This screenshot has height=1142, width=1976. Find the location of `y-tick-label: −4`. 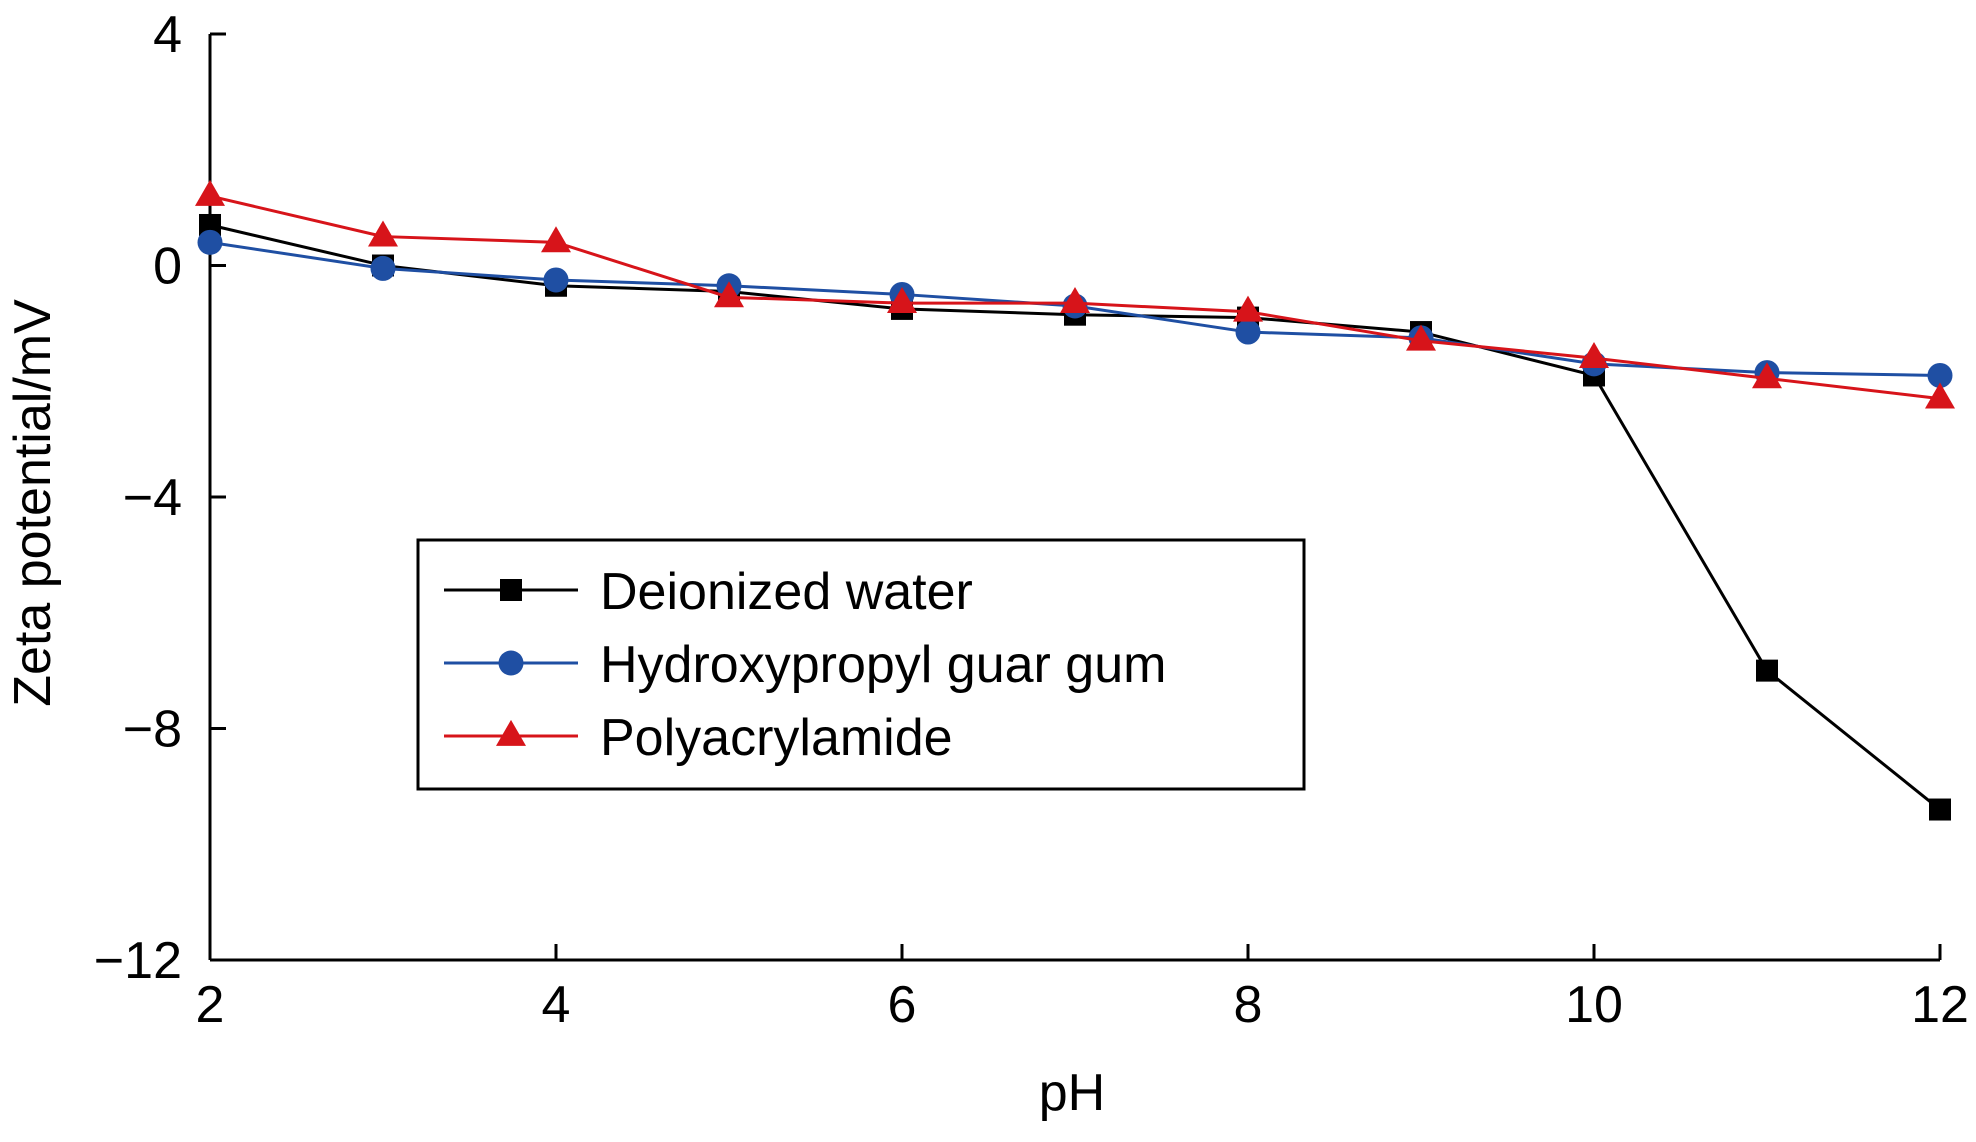

y-tick-label: −4 is located at coordinates (152, 498).